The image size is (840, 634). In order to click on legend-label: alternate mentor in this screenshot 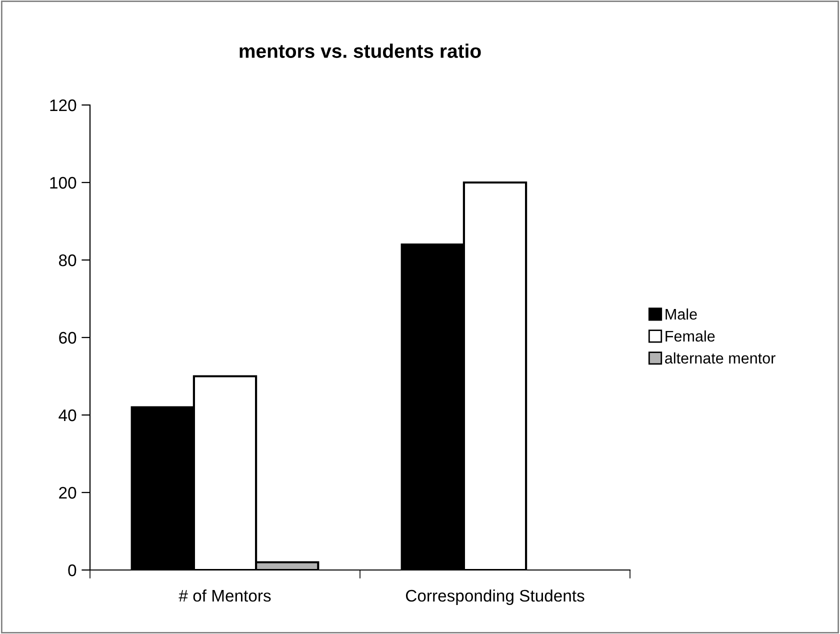, I will do `click(720, 358)`.